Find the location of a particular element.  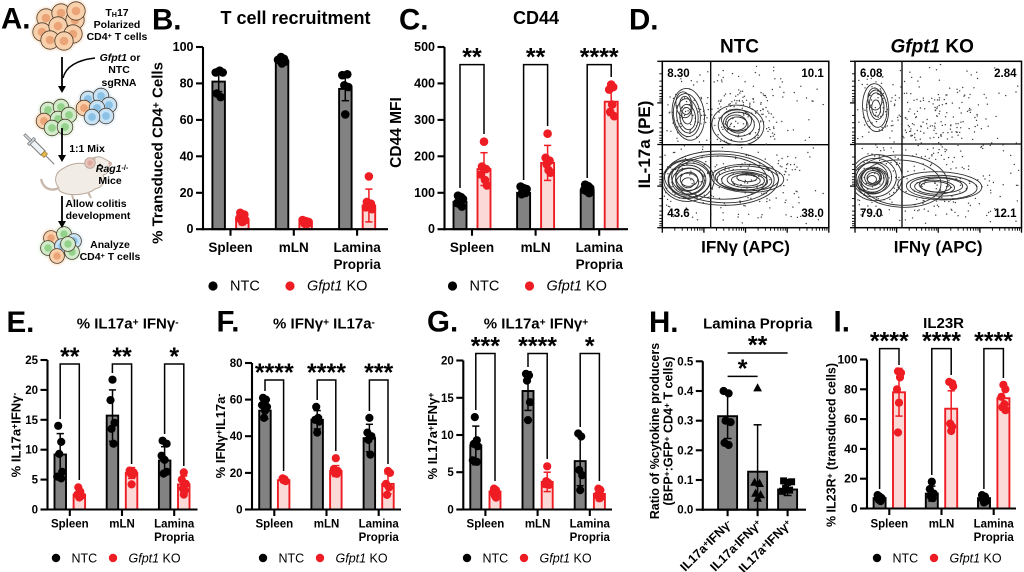

svg-text: I. is located at coordinates (842, 322).